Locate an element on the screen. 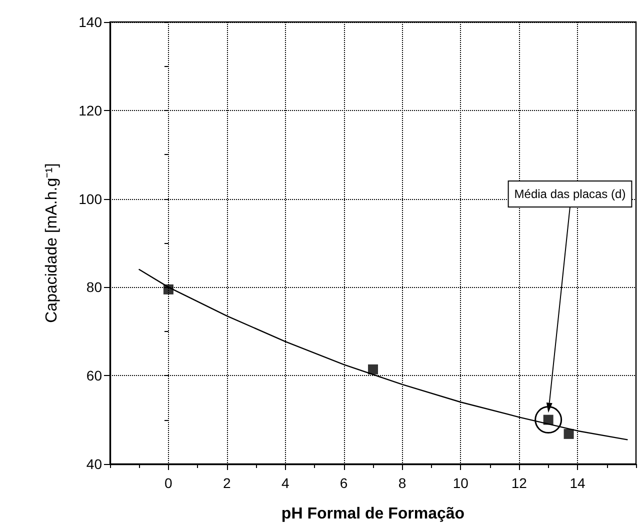 This screenshot has width=638, height=530. x-tick-label: 6 is located at coordinates (344, 483).